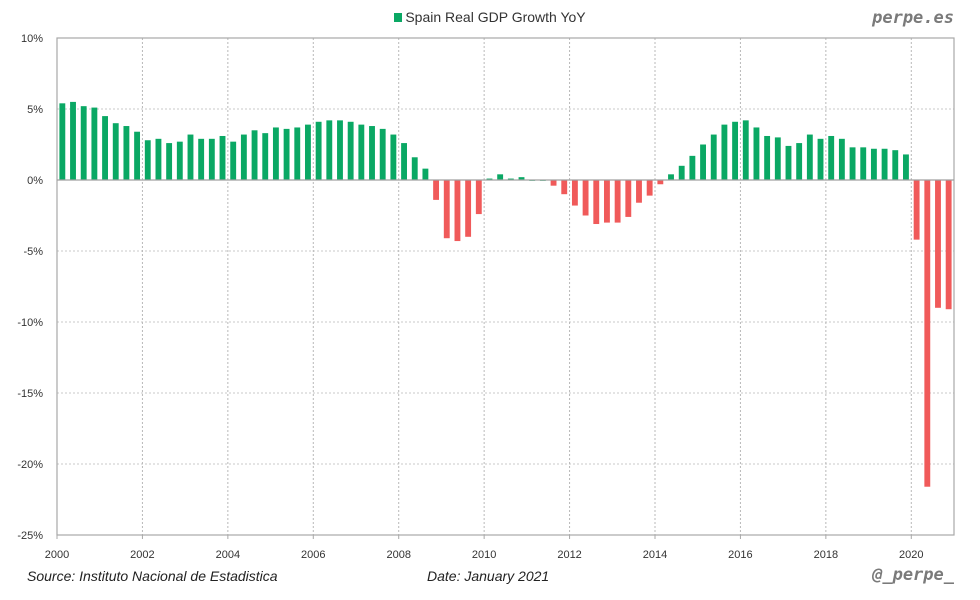  What do you see at coordinates (57, 555) in the screenshot?
I see `x-tick-label: 2000` at bounding box center [57, 555].